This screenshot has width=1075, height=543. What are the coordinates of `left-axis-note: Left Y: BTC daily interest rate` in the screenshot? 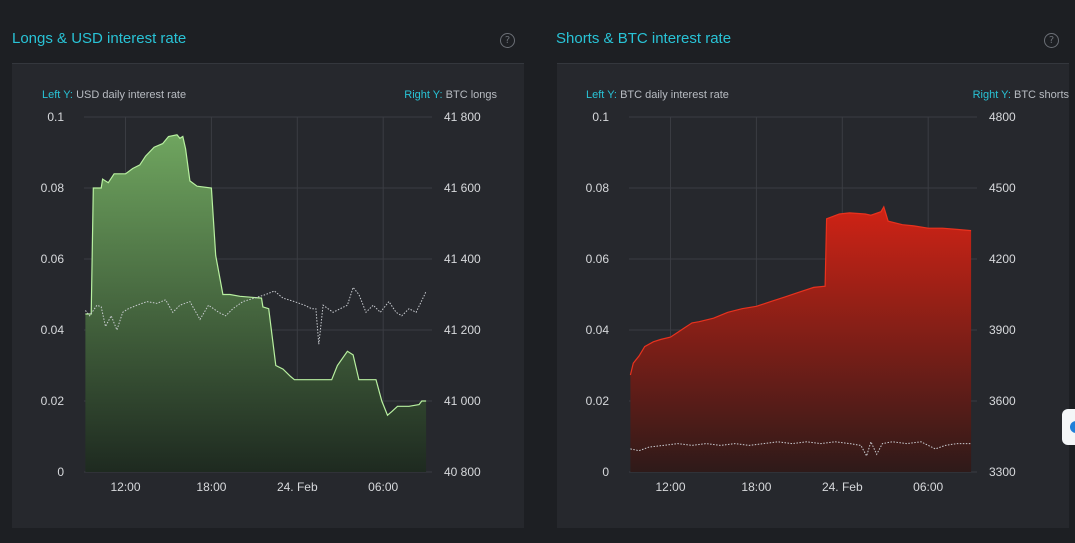 It's located at (657, 95).